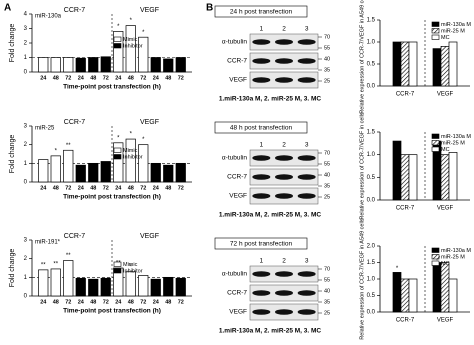 The width and height of the screenshot is (474, 345). Describe the element at coordinates (133, 157) in the screenshot. I see `legend-label: Inhibitor` at that location.